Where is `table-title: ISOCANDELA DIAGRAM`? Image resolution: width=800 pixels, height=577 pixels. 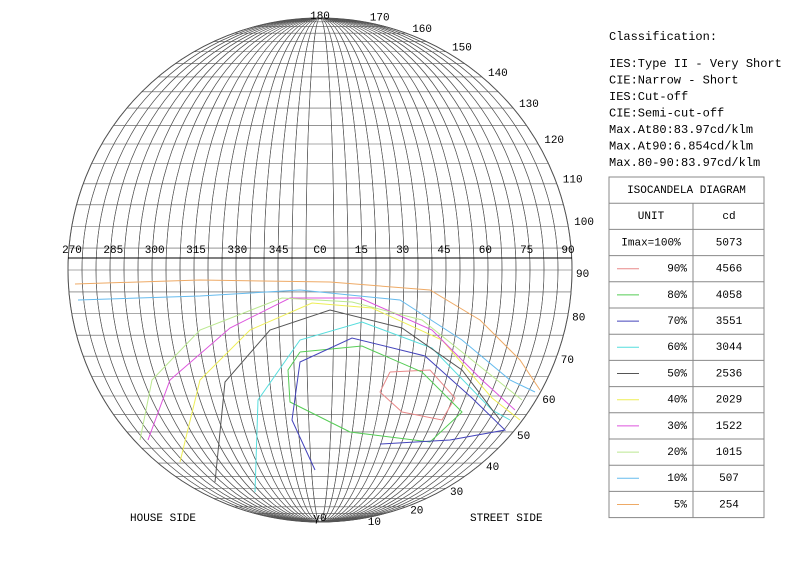
table-title: ISOCANDELA DIAGRAM is located at coordinates (686, 191).